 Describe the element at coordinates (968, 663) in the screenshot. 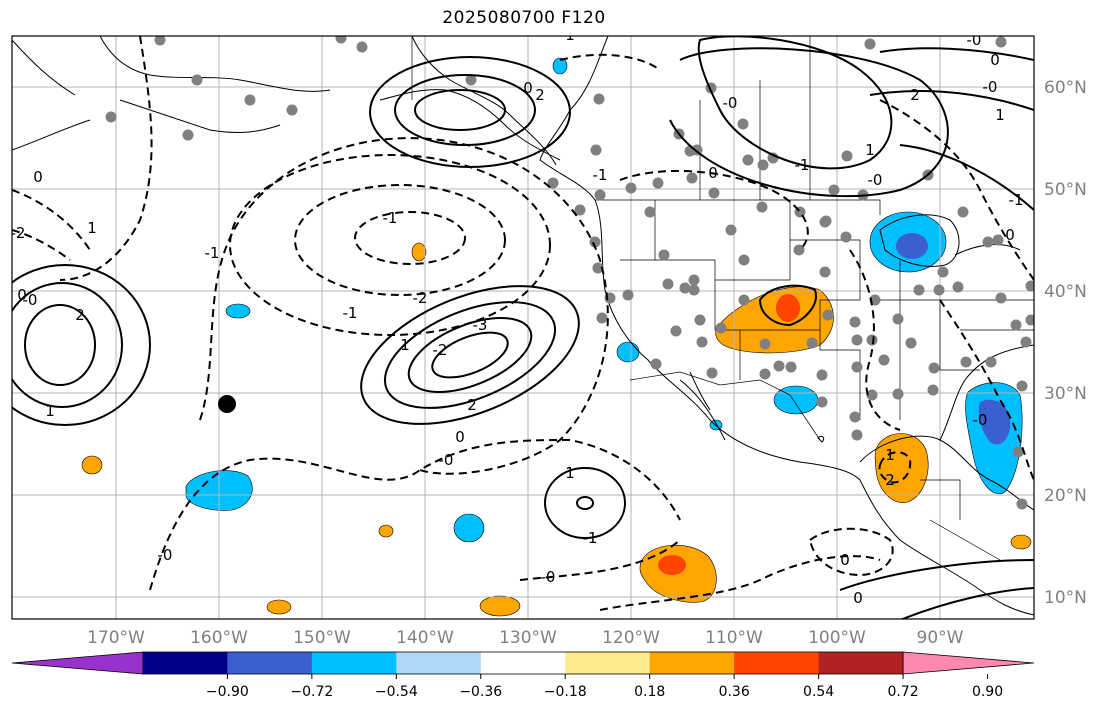

I see `colorbar-extend-high` at that location.